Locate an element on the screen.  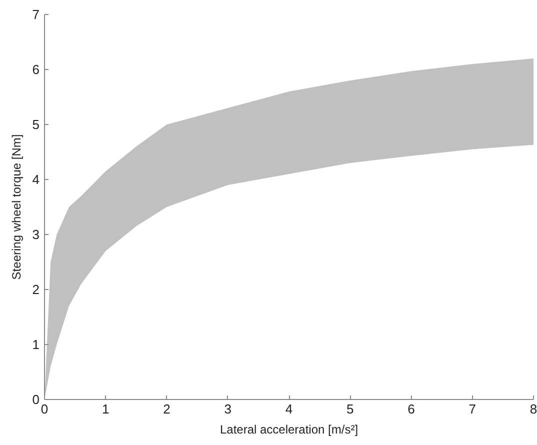
y-tick-label: 0 is located at coordinates (36, 399).